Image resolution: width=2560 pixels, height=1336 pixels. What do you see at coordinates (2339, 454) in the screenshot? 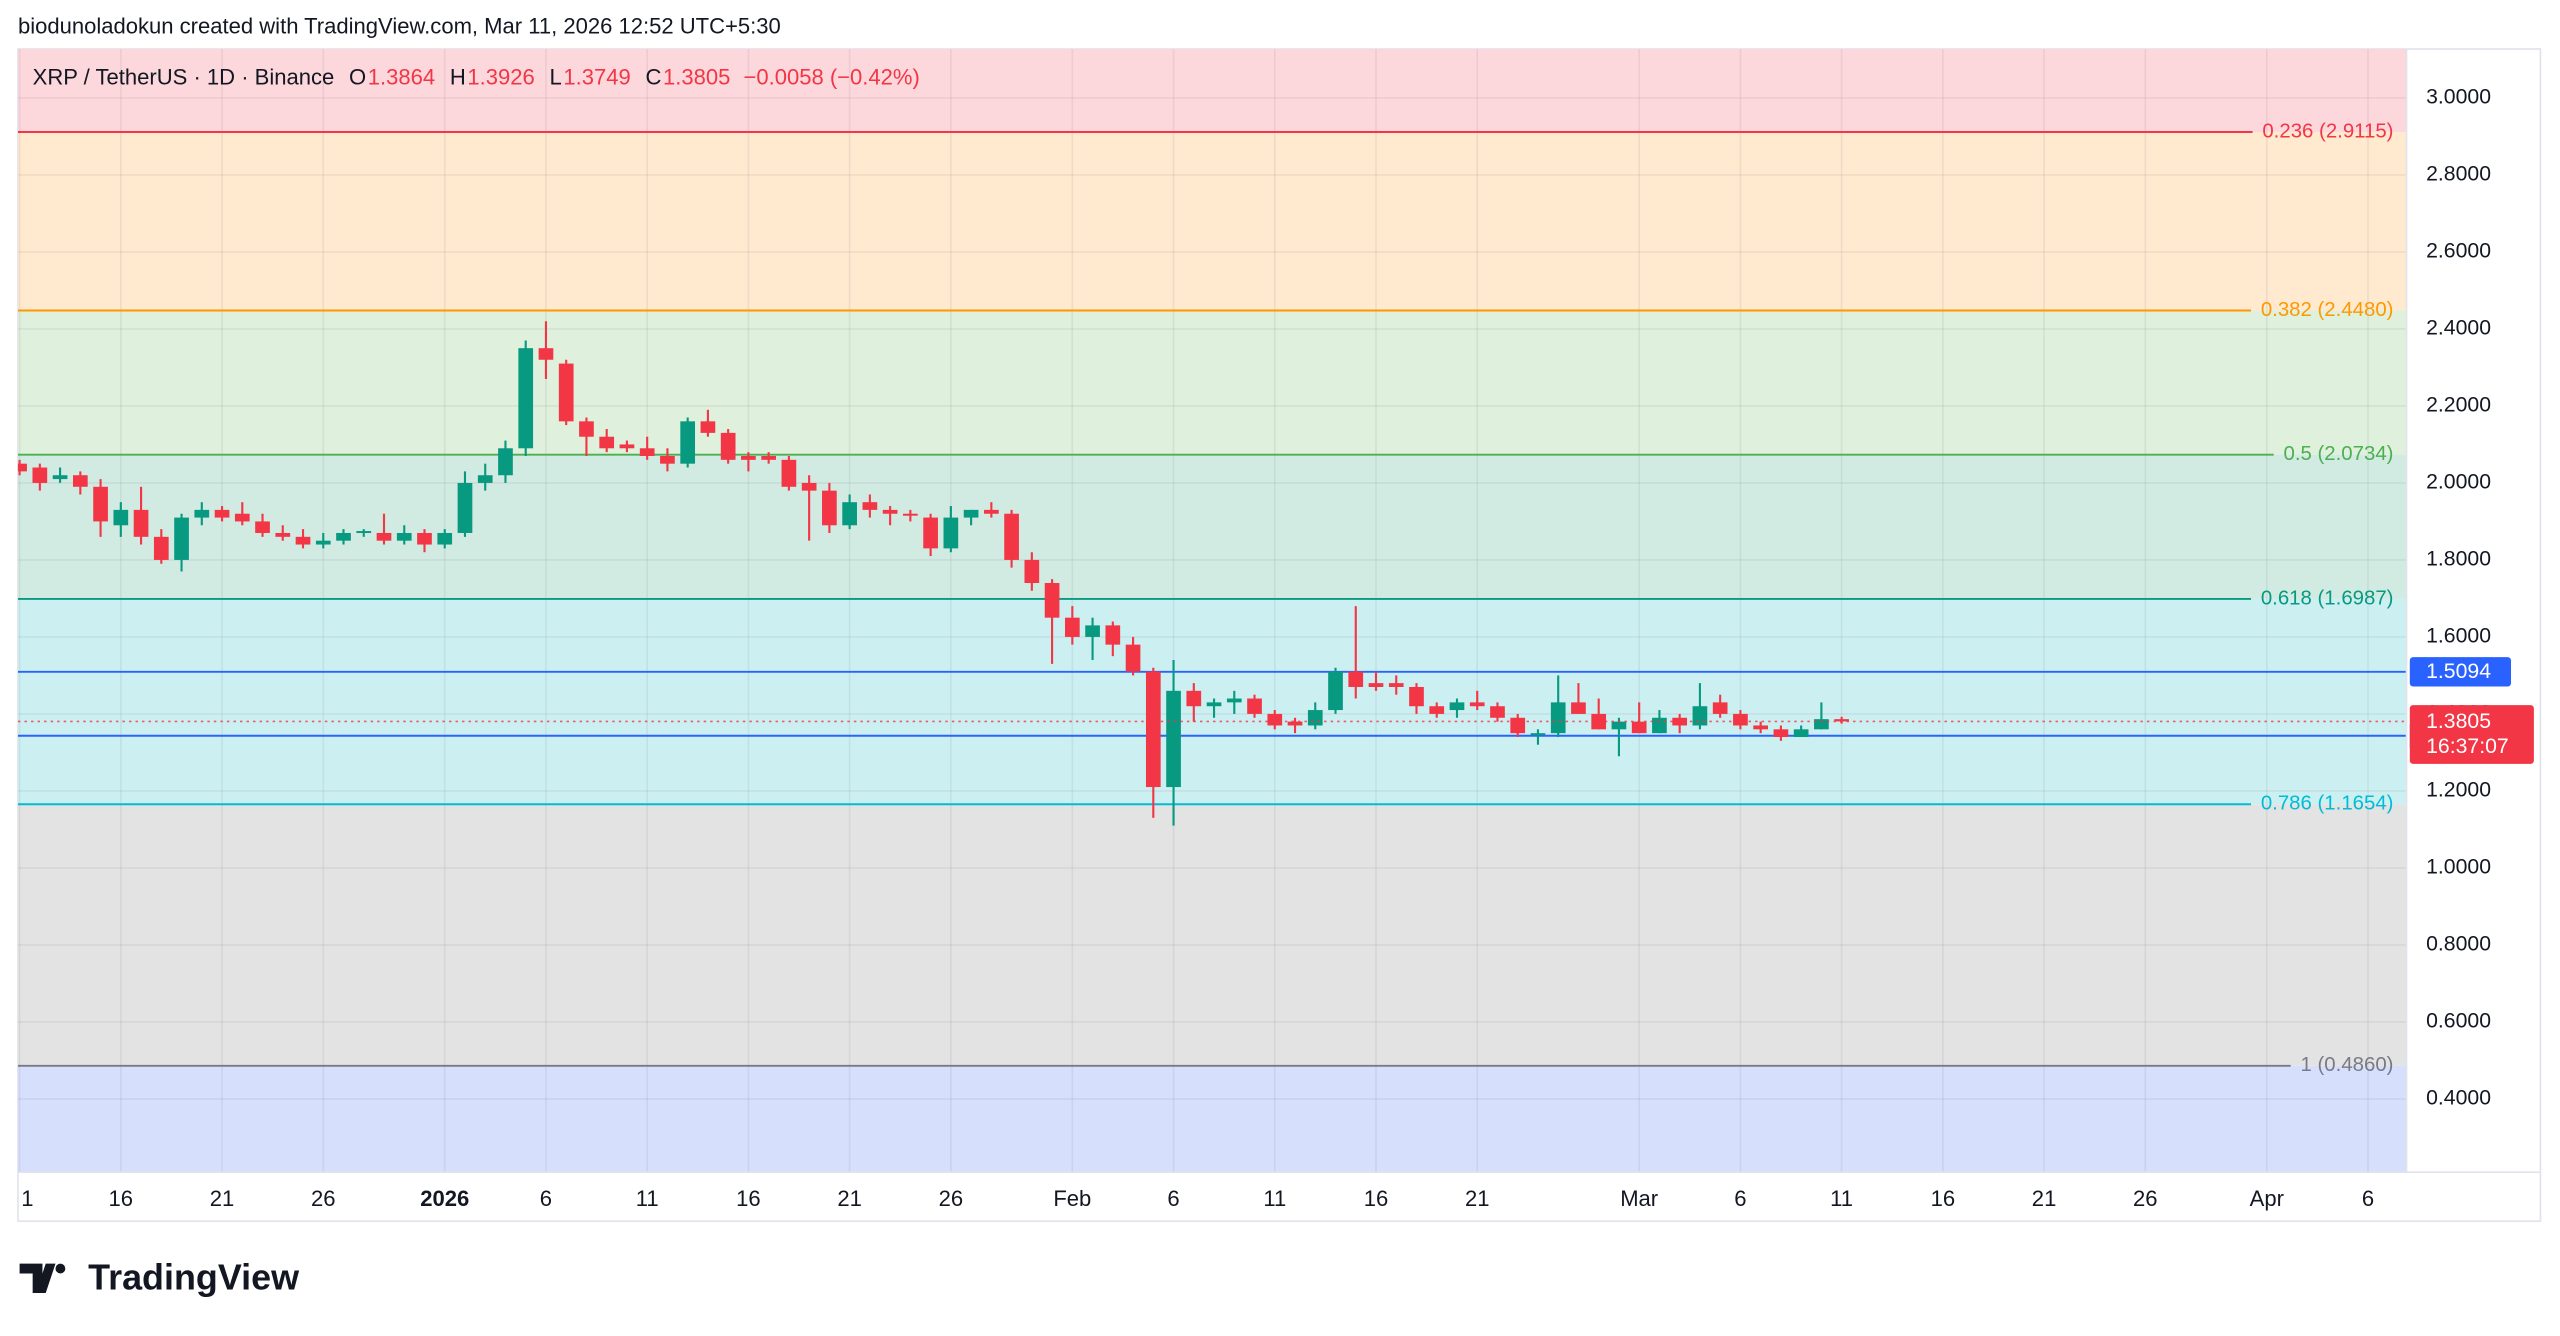
I see `fib-label: 0.5 (2.0734)` at bounding box center [2339, 454].